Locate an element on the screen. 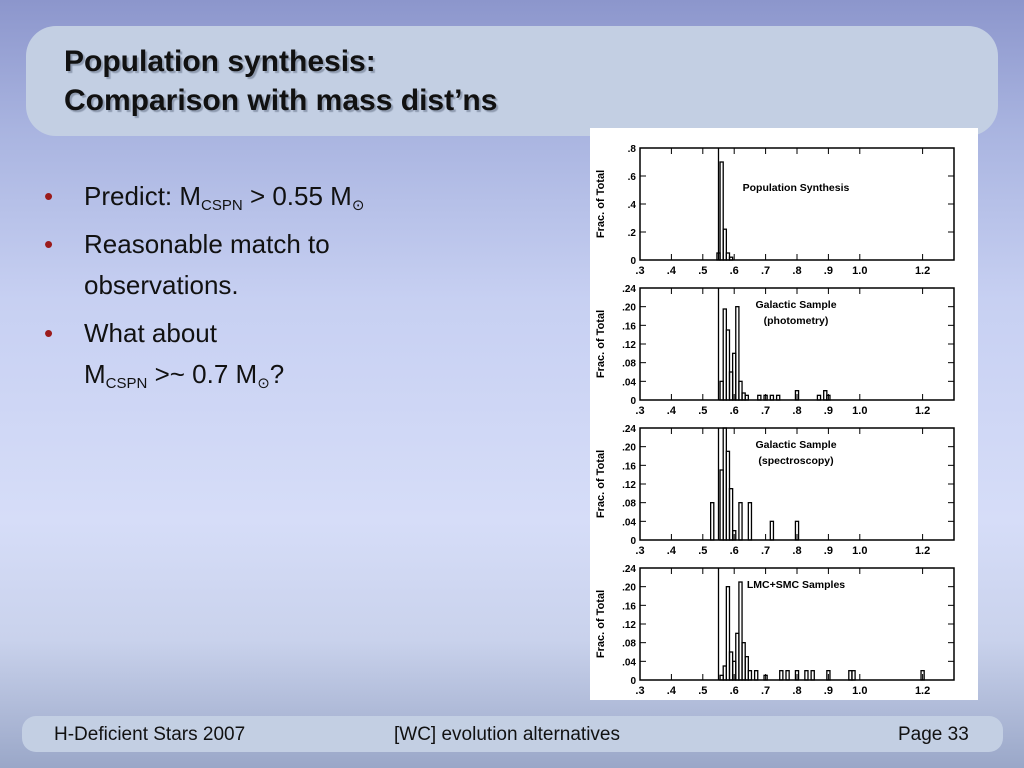 The width and height of the screenshot is (1024, 768). bullet-text-part: >~ 0.7 M is located at coordinates (202, 374).